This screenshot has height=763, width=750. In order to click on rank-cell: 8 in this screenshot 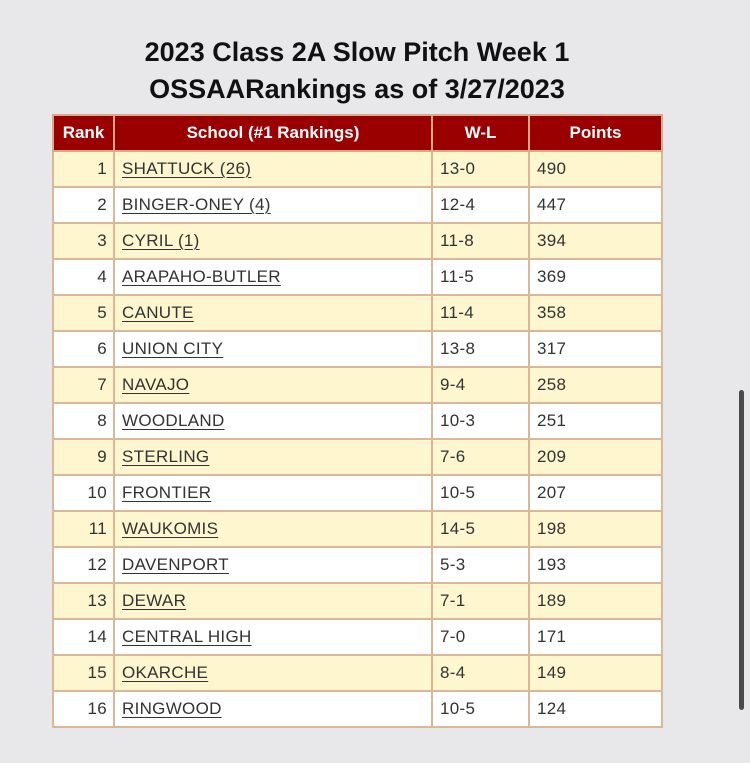, I will do `click(83, 421)`.